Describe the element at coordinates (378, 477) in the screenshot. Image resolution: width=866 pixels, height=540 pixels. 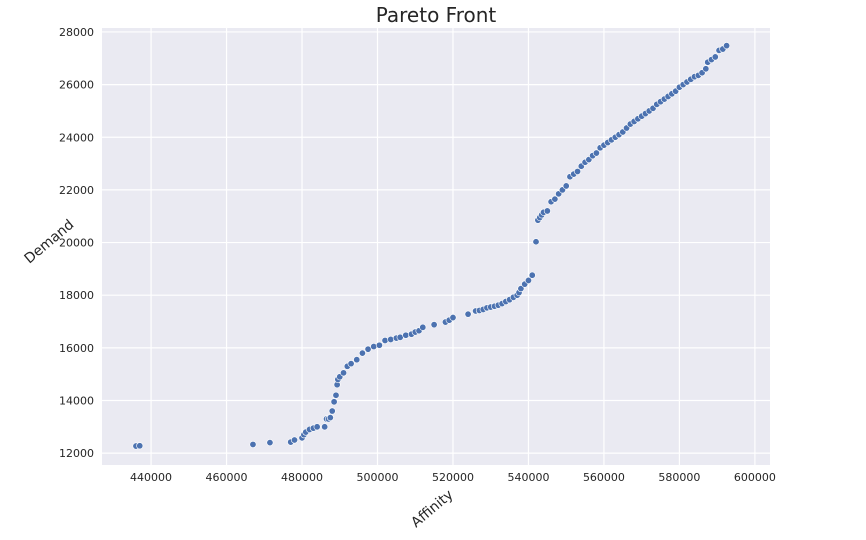
I see `x-tick-label: 500000` at that location.